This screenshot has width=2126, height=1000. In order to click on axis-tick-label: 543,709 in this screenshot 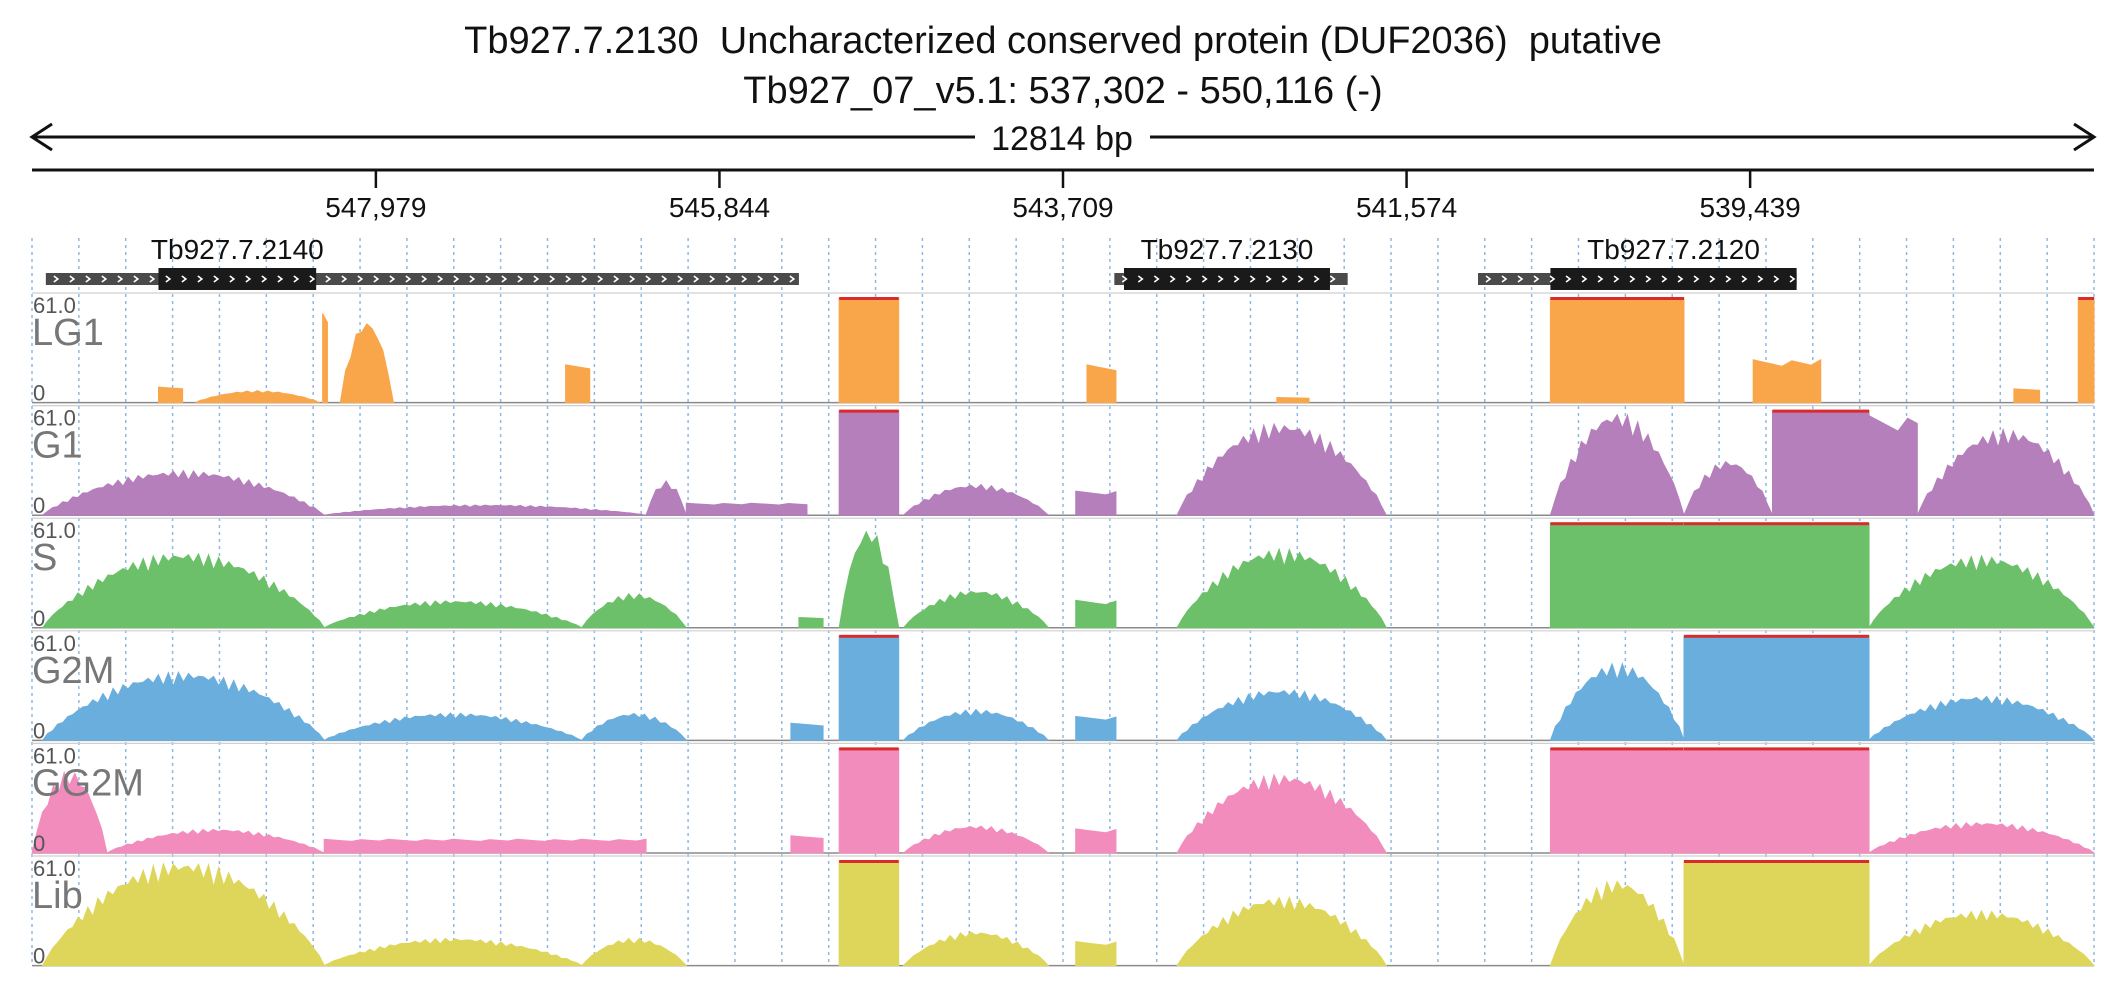, I will do `click(1062, 207)`.